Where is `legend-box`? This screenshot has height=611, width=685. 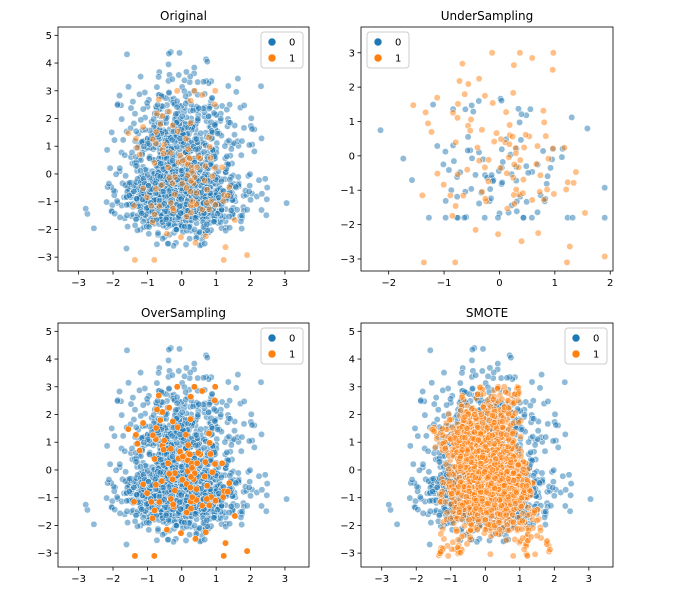
legend-box is located at coordinates (282, 50).